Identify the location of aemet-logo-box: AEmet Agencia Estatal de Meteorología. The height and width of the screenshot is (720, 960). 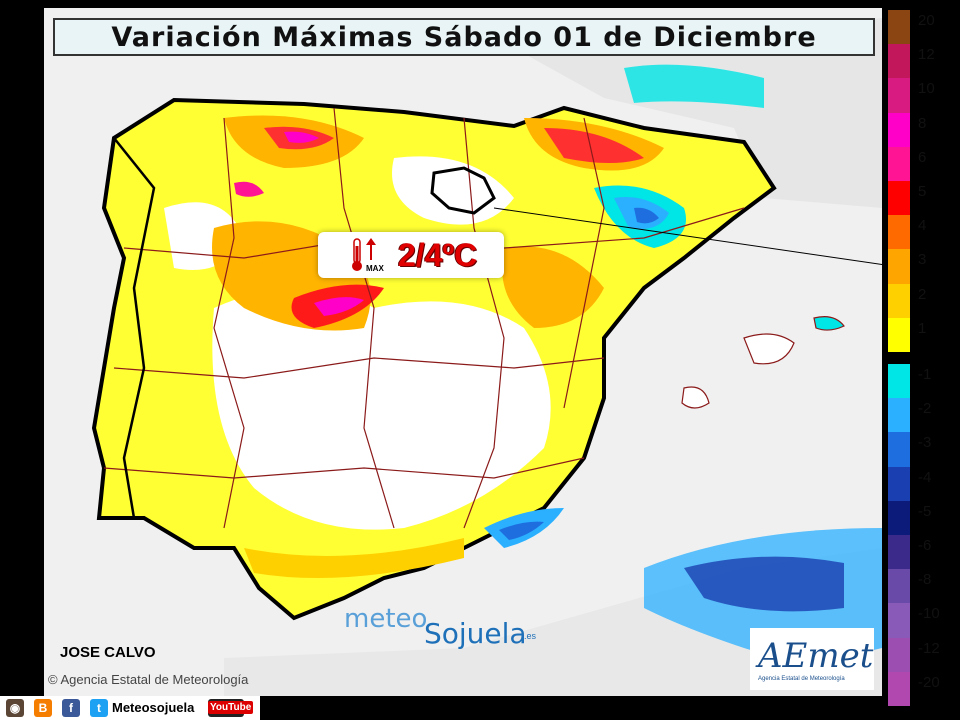
(812, 659).